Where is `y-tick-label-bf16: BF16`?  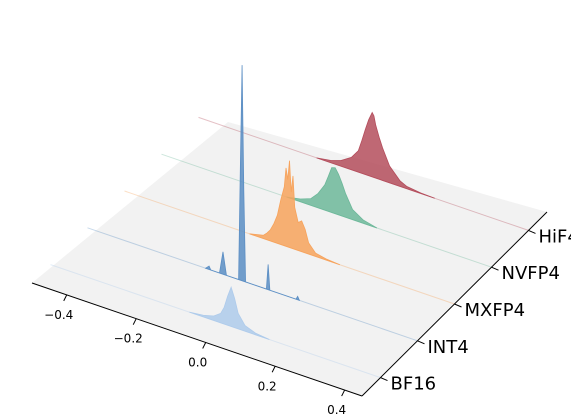 y-tick-label-bf16: BF16 is located at coordinates (414, 384).